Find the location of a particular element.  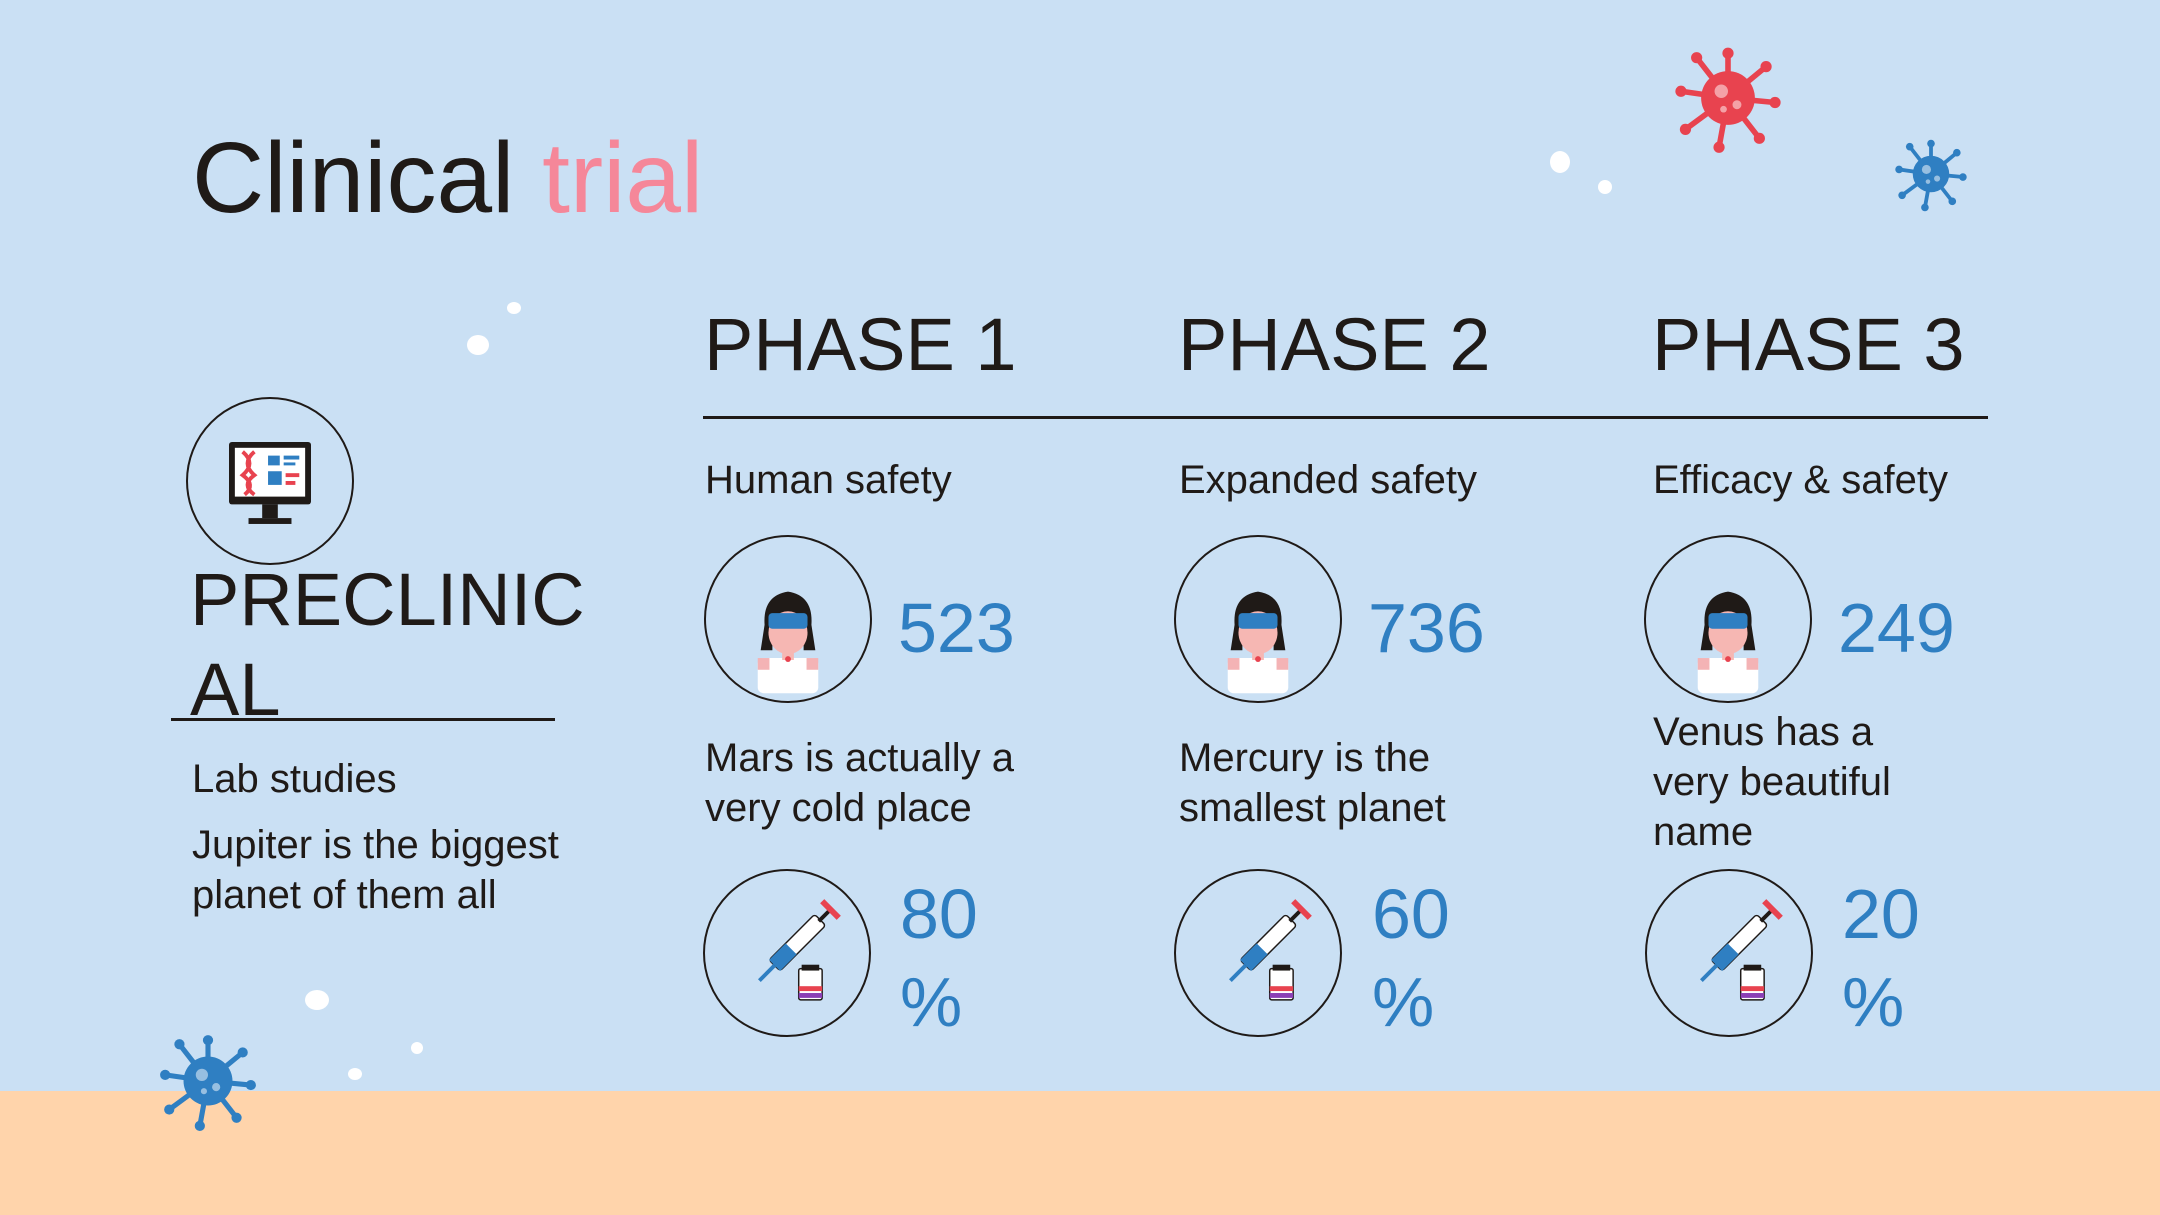

phase-3-rate: 20% is located at coordinates (1902, 958).